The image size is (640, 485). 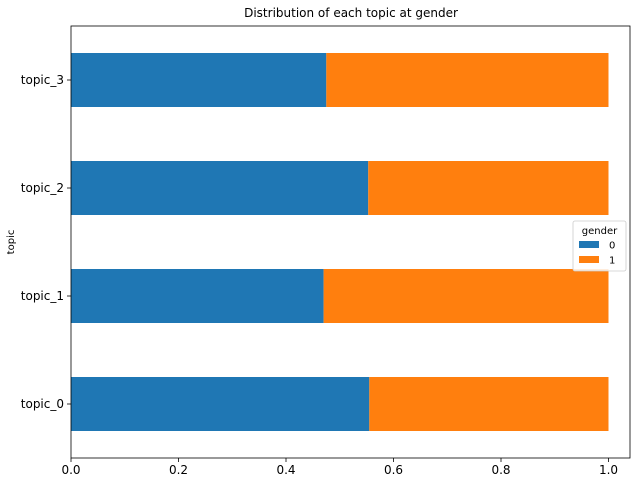 What do you see at coordinates (351, 13) in the screenshot?
I see `chart-title: Distribution of each topic at gender` at bounding box center [351, 13].